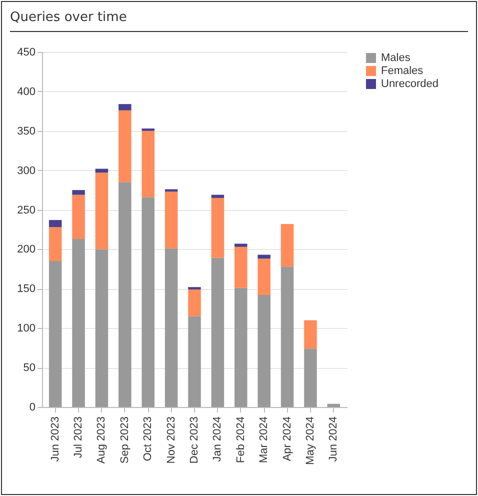  What do you see at coordinates (26, 250) in the screenshot?
I see `y-tick-label: 200` at bounding box center [26, 250].